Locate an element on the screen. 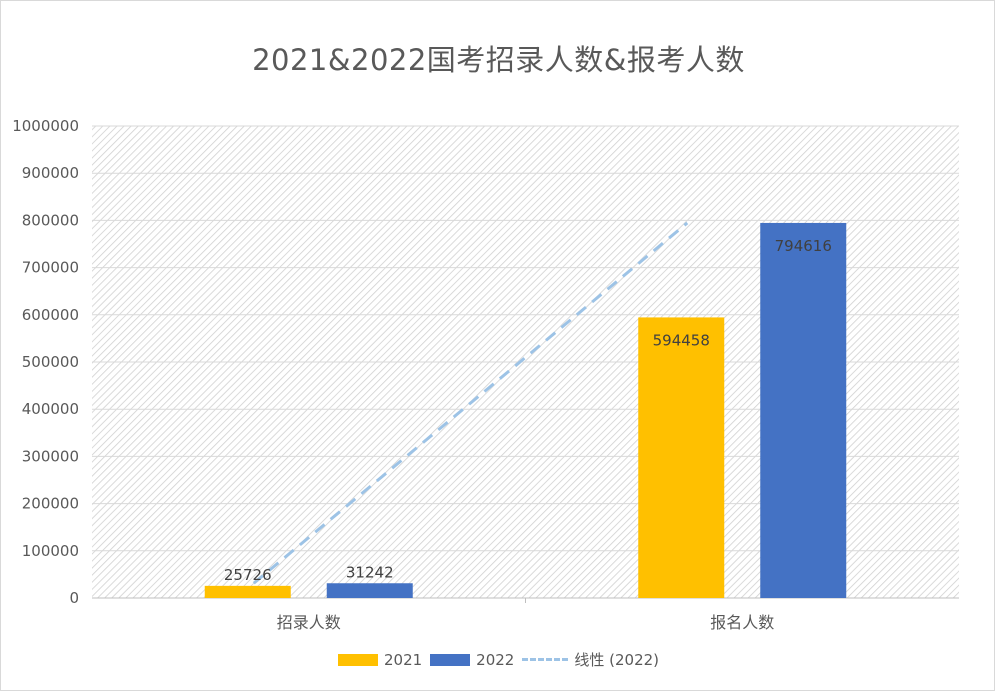 This screenshot has height=692, width=995. chart-title: 2021&2022国考招录人数&报考人数 is located at coordinates (498, 60).